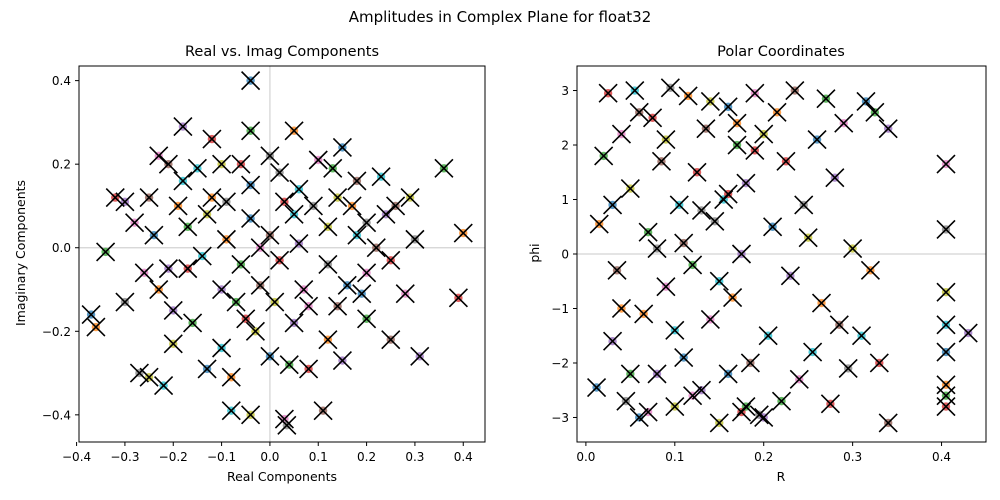 This screenshot has height=500, width=1000. What do you see at coordinates (173, 457) in the screenshot?
I see `x-tick-label: −0.2` at bounding box center [173, 457].